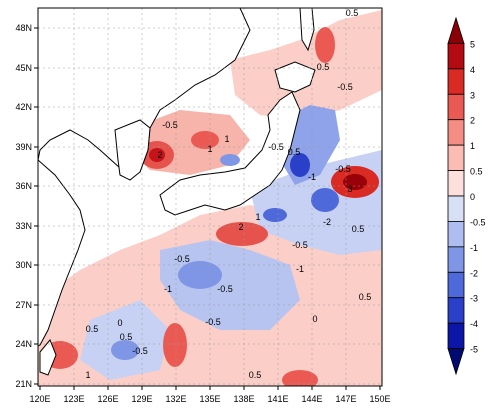 The image size is (499, 408). I want to click on land-hokkaido, so click(295, 77).